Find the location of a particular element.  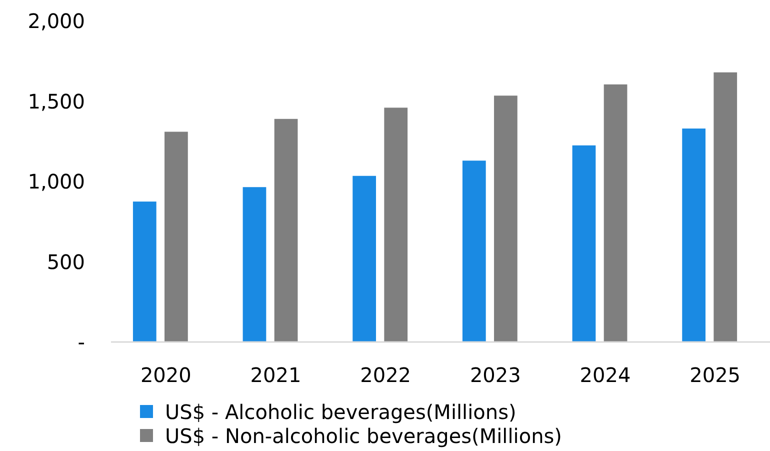

y-tick-label: 1,000 is located at coordinates (56, 182).